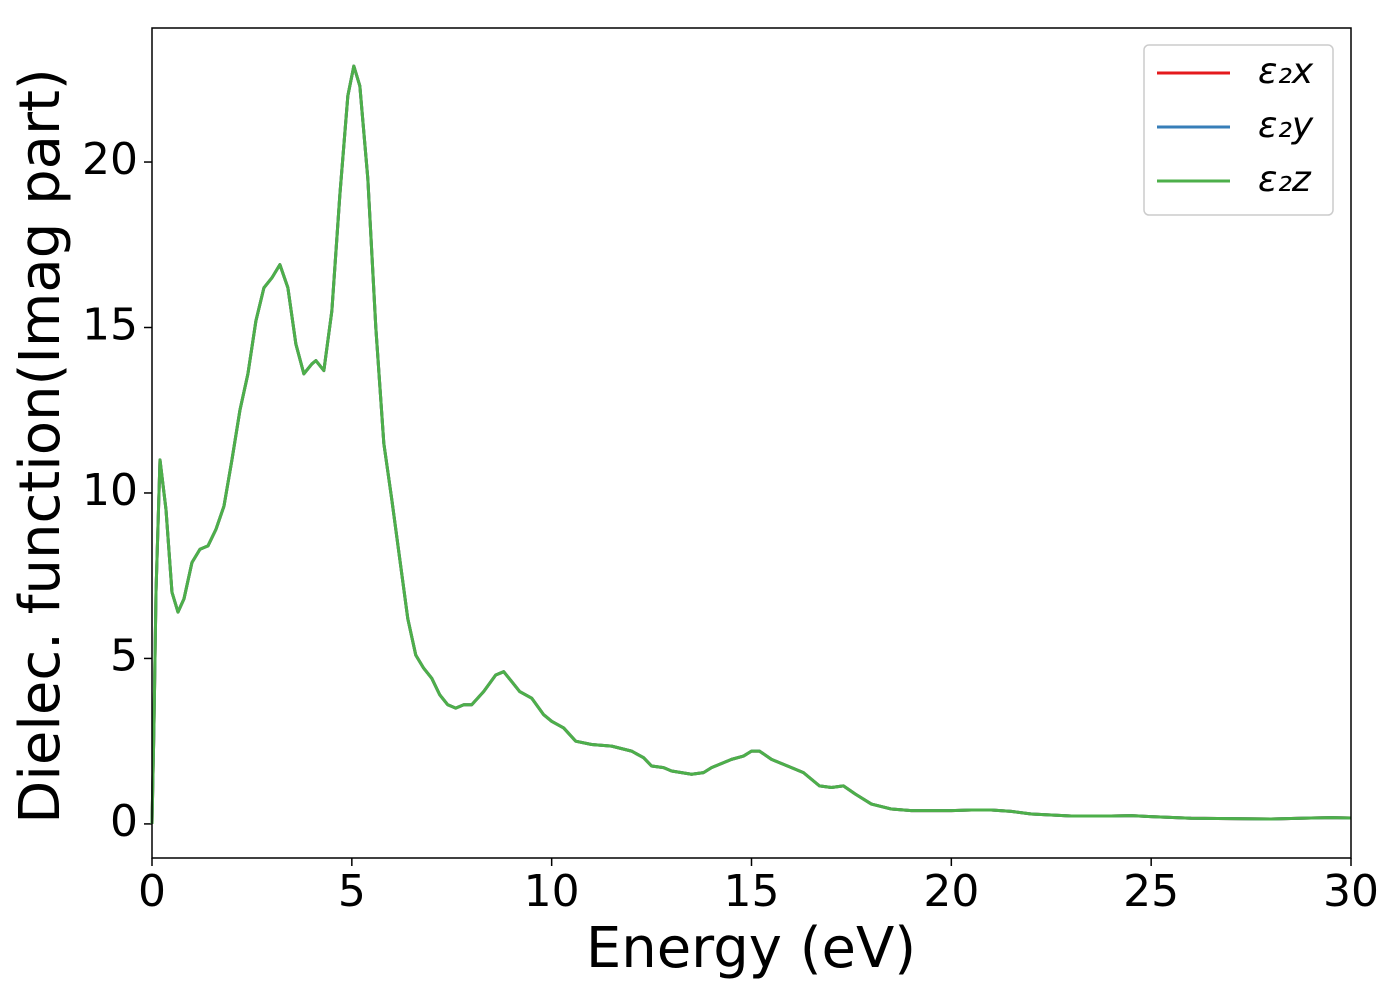 The height and width of the screenshot is (1000, 1400). What do you see at coordinates (110, 490) in the screenshot?
I see `y-tick-label: 10` at bounding box center [110, 490].